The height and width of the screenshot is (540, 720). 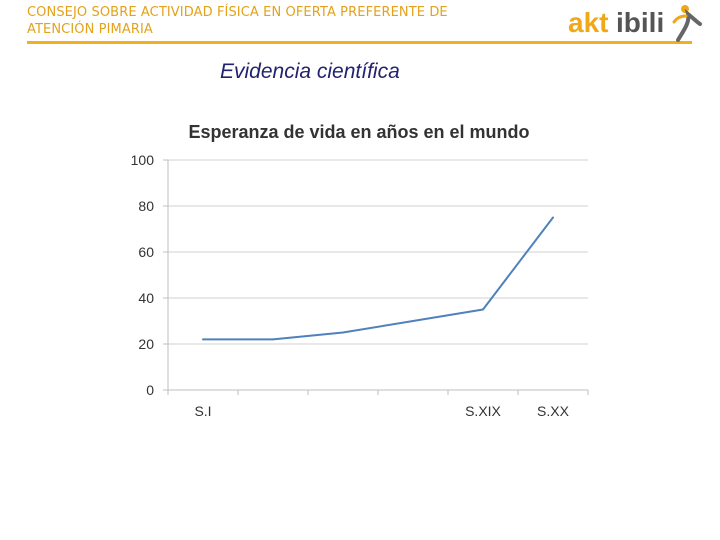 What do you see at coordinates (146, 298) in the screenshot?
I see `y-tick-label: 40` at bounding box center [146, 298].